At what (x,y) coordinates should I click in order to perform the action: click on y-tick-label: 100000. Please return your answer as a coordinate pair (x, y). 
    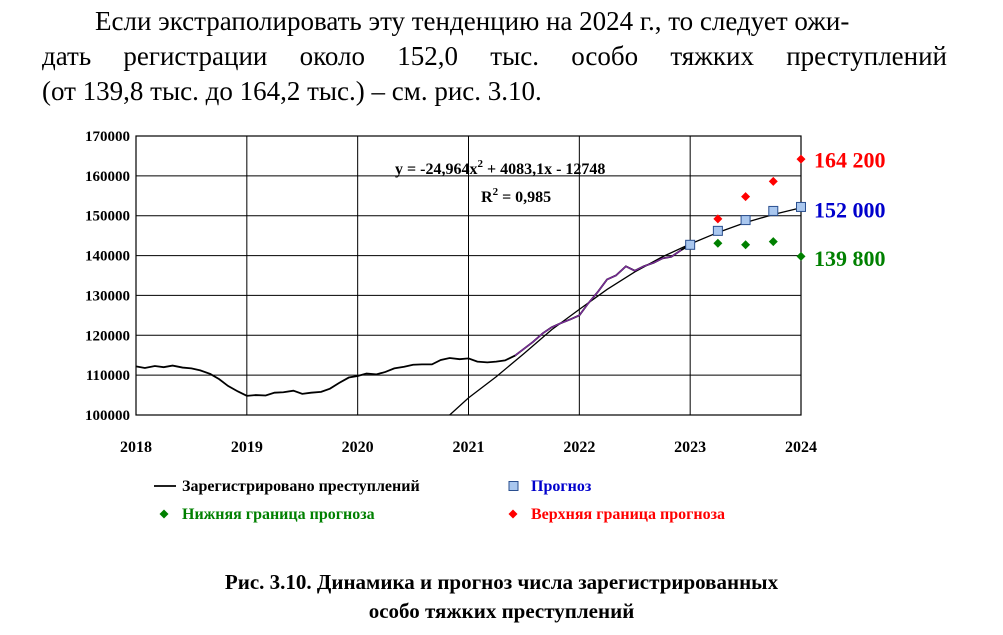
    Looking at the image, I should click on (107, 416).